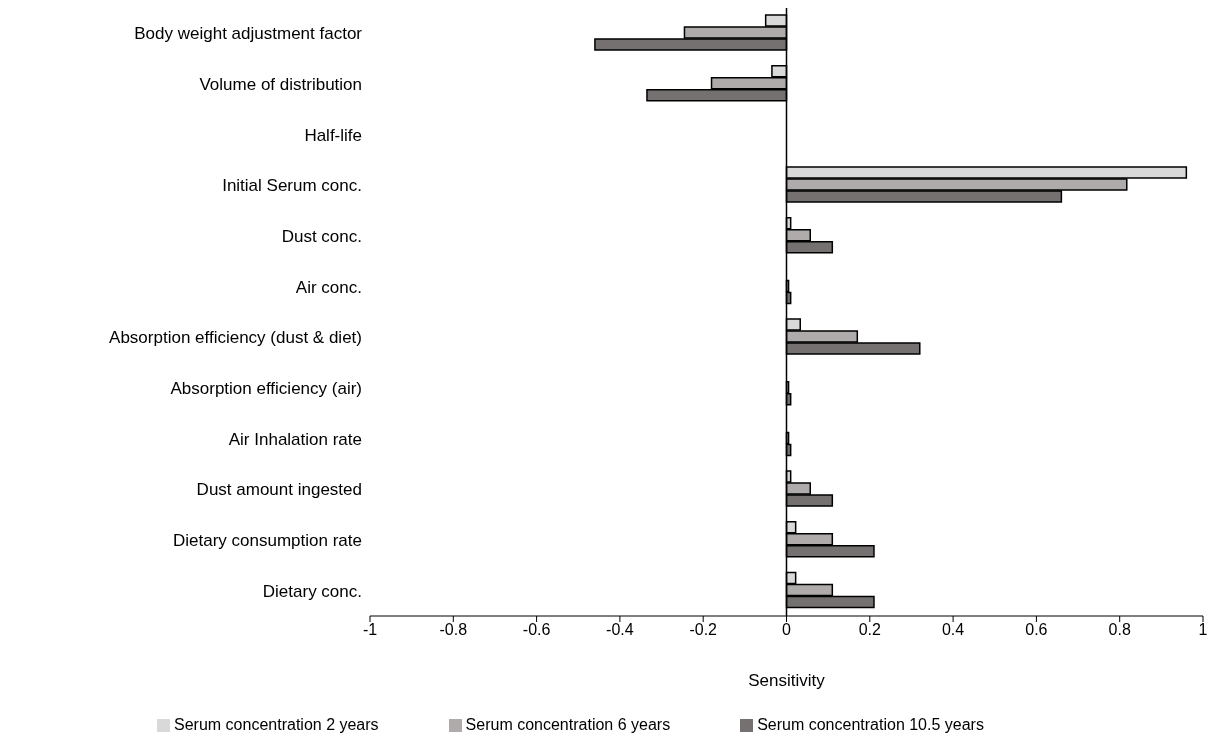 Image resolution: width=1221 pixels, height=752 pixels. What do you see at coordinates (1119, 630) in the screenshot?
I see `x-tick-label: 0.8` at bounding box center [1119, 630].